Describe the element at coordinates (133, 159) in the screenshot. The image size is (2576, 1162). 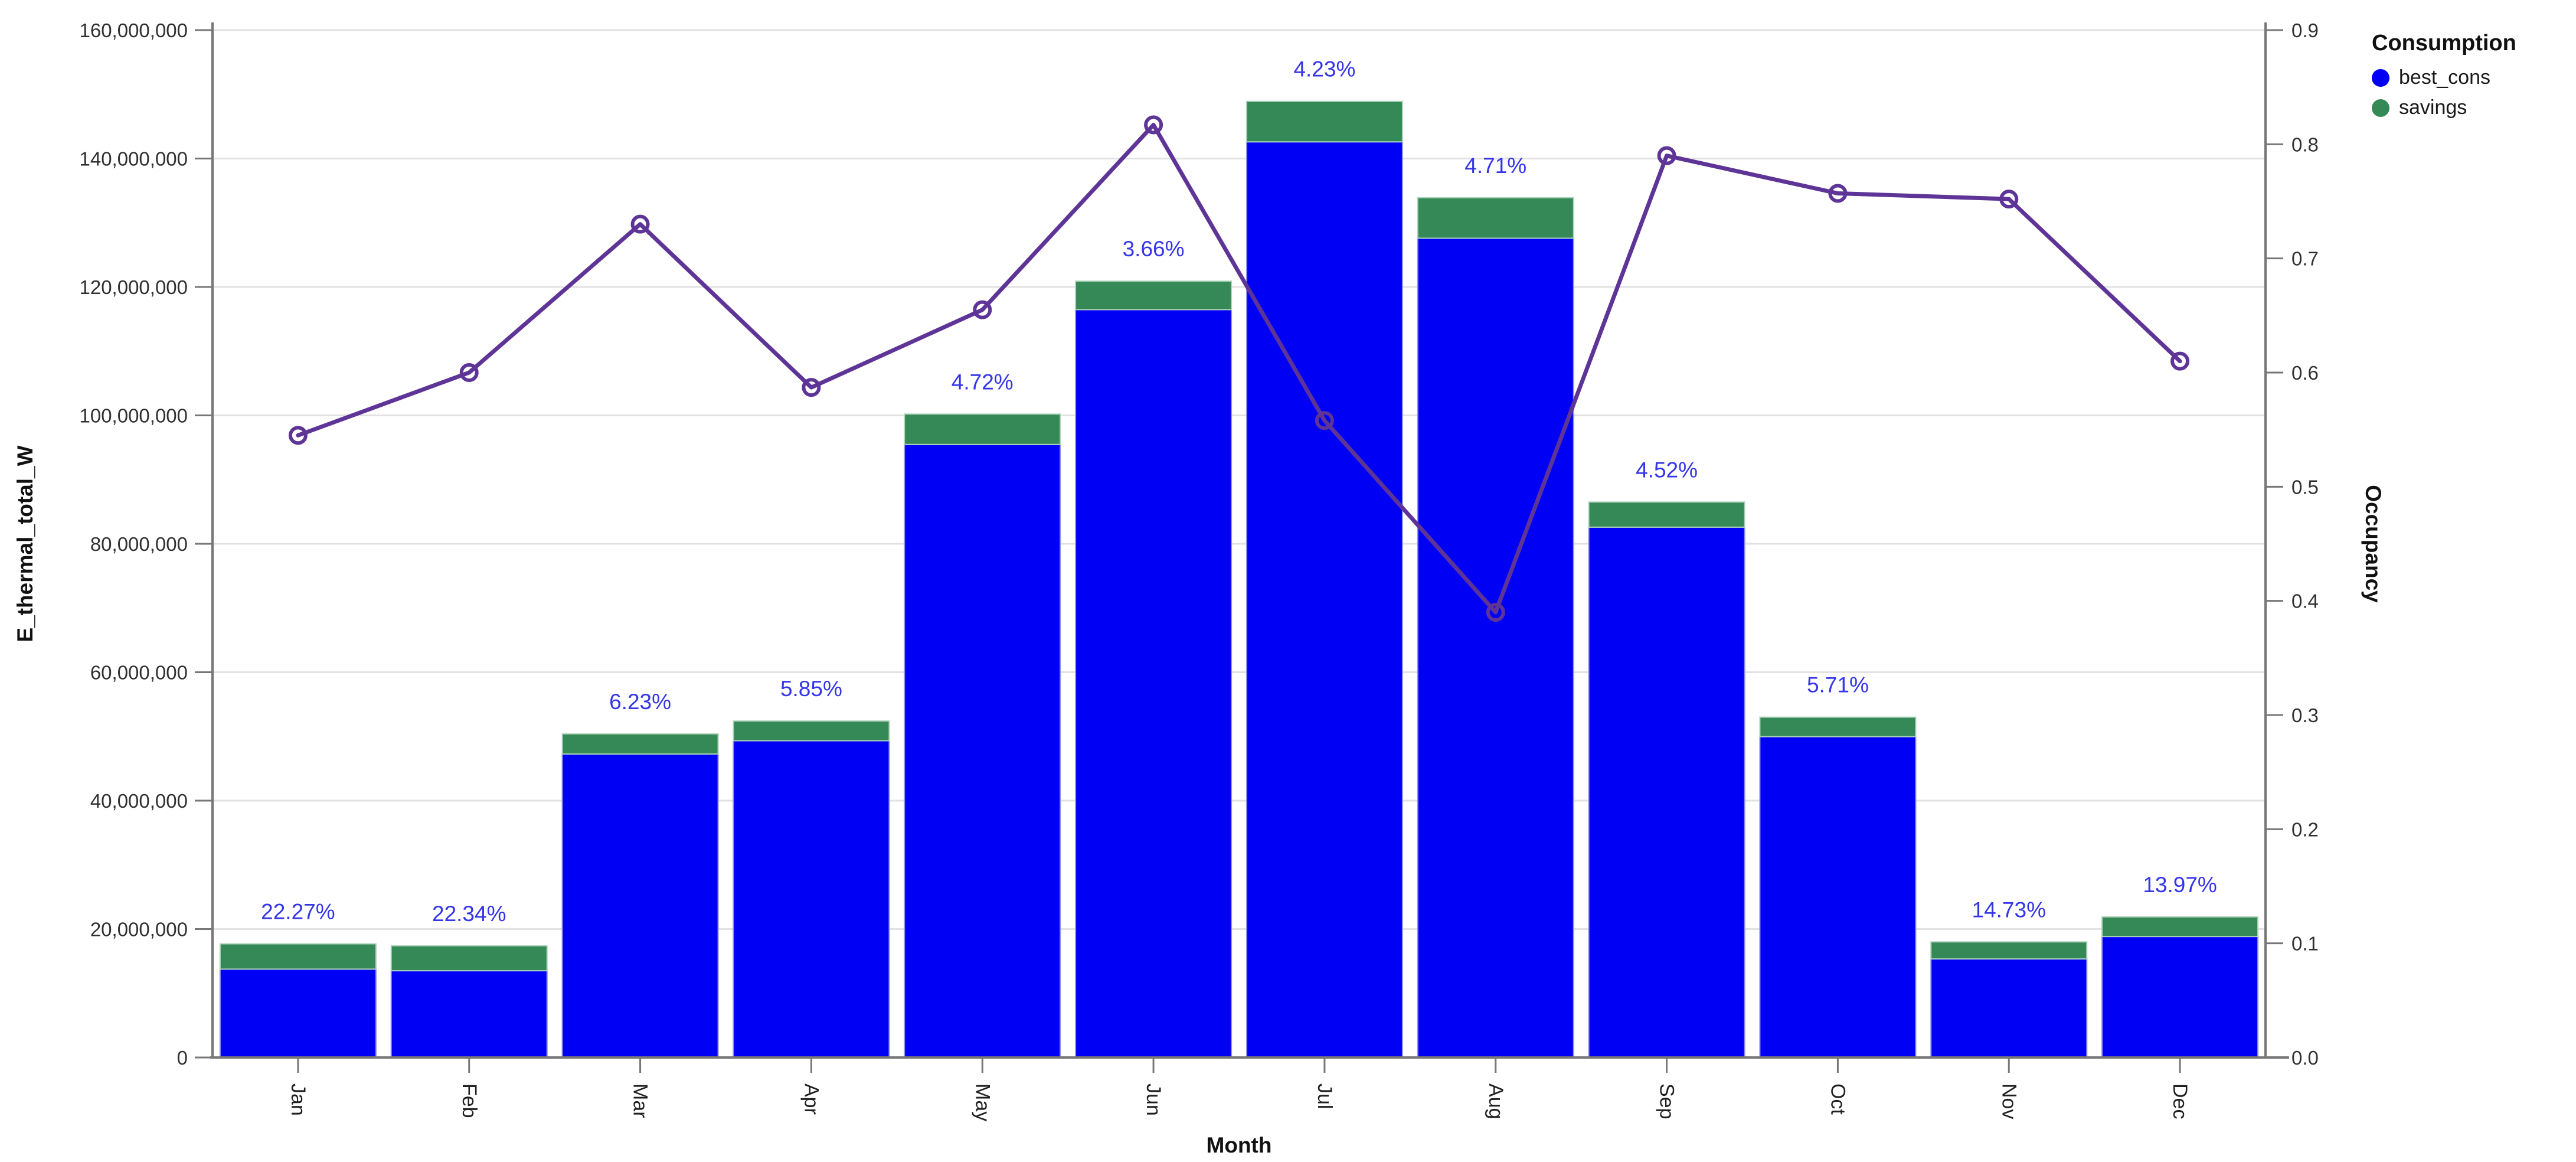
I see `y-tick-label: 140,000,000` at that location.